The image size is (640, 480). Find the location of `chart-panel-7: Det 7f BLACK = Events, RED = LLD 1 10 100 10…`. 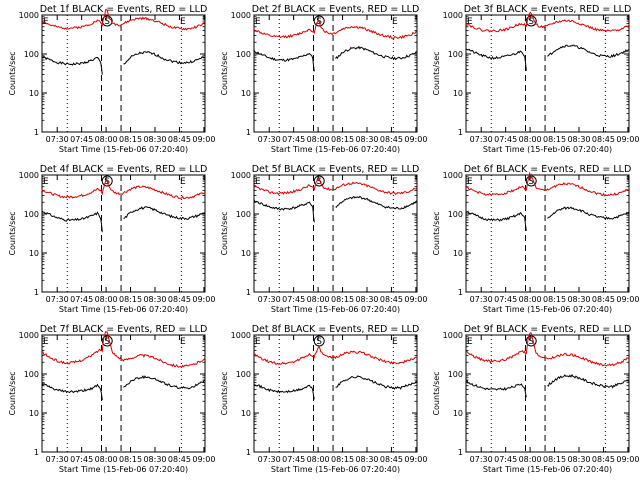

chart-panel-7: Det 7f BLACK = Events, RED = LLD 1 10 100 10… is located at coordinates (111, 399).